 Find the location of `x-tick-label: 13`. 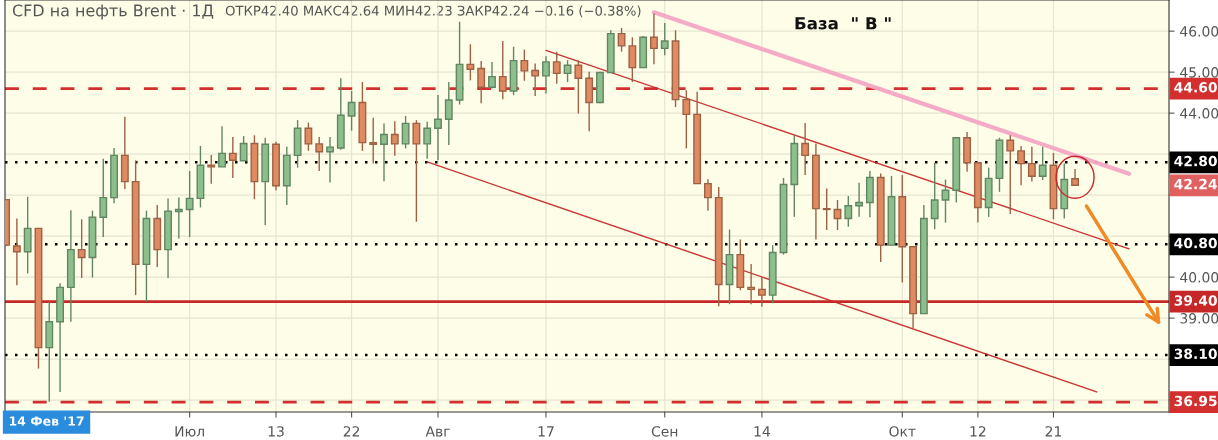

x-tick-label: 13 is located at coordinates (276, 431).